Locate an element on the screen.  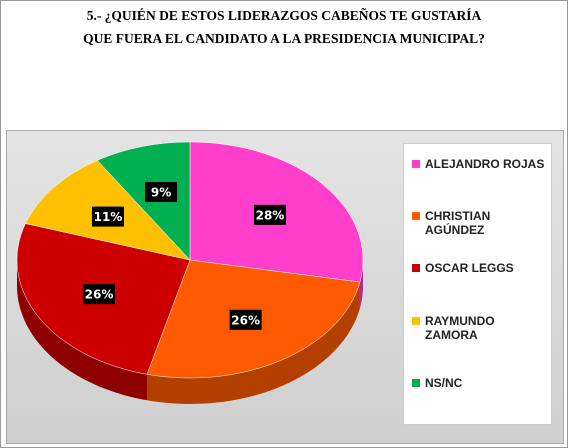
legend-item: OSCAR LEGGS is located at coordinates (479, 268).